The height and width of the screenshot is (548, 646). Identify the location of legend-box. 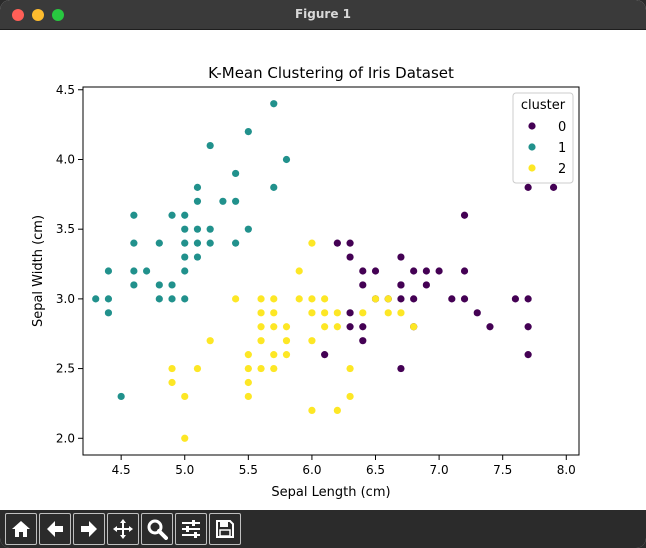
(543, 138).